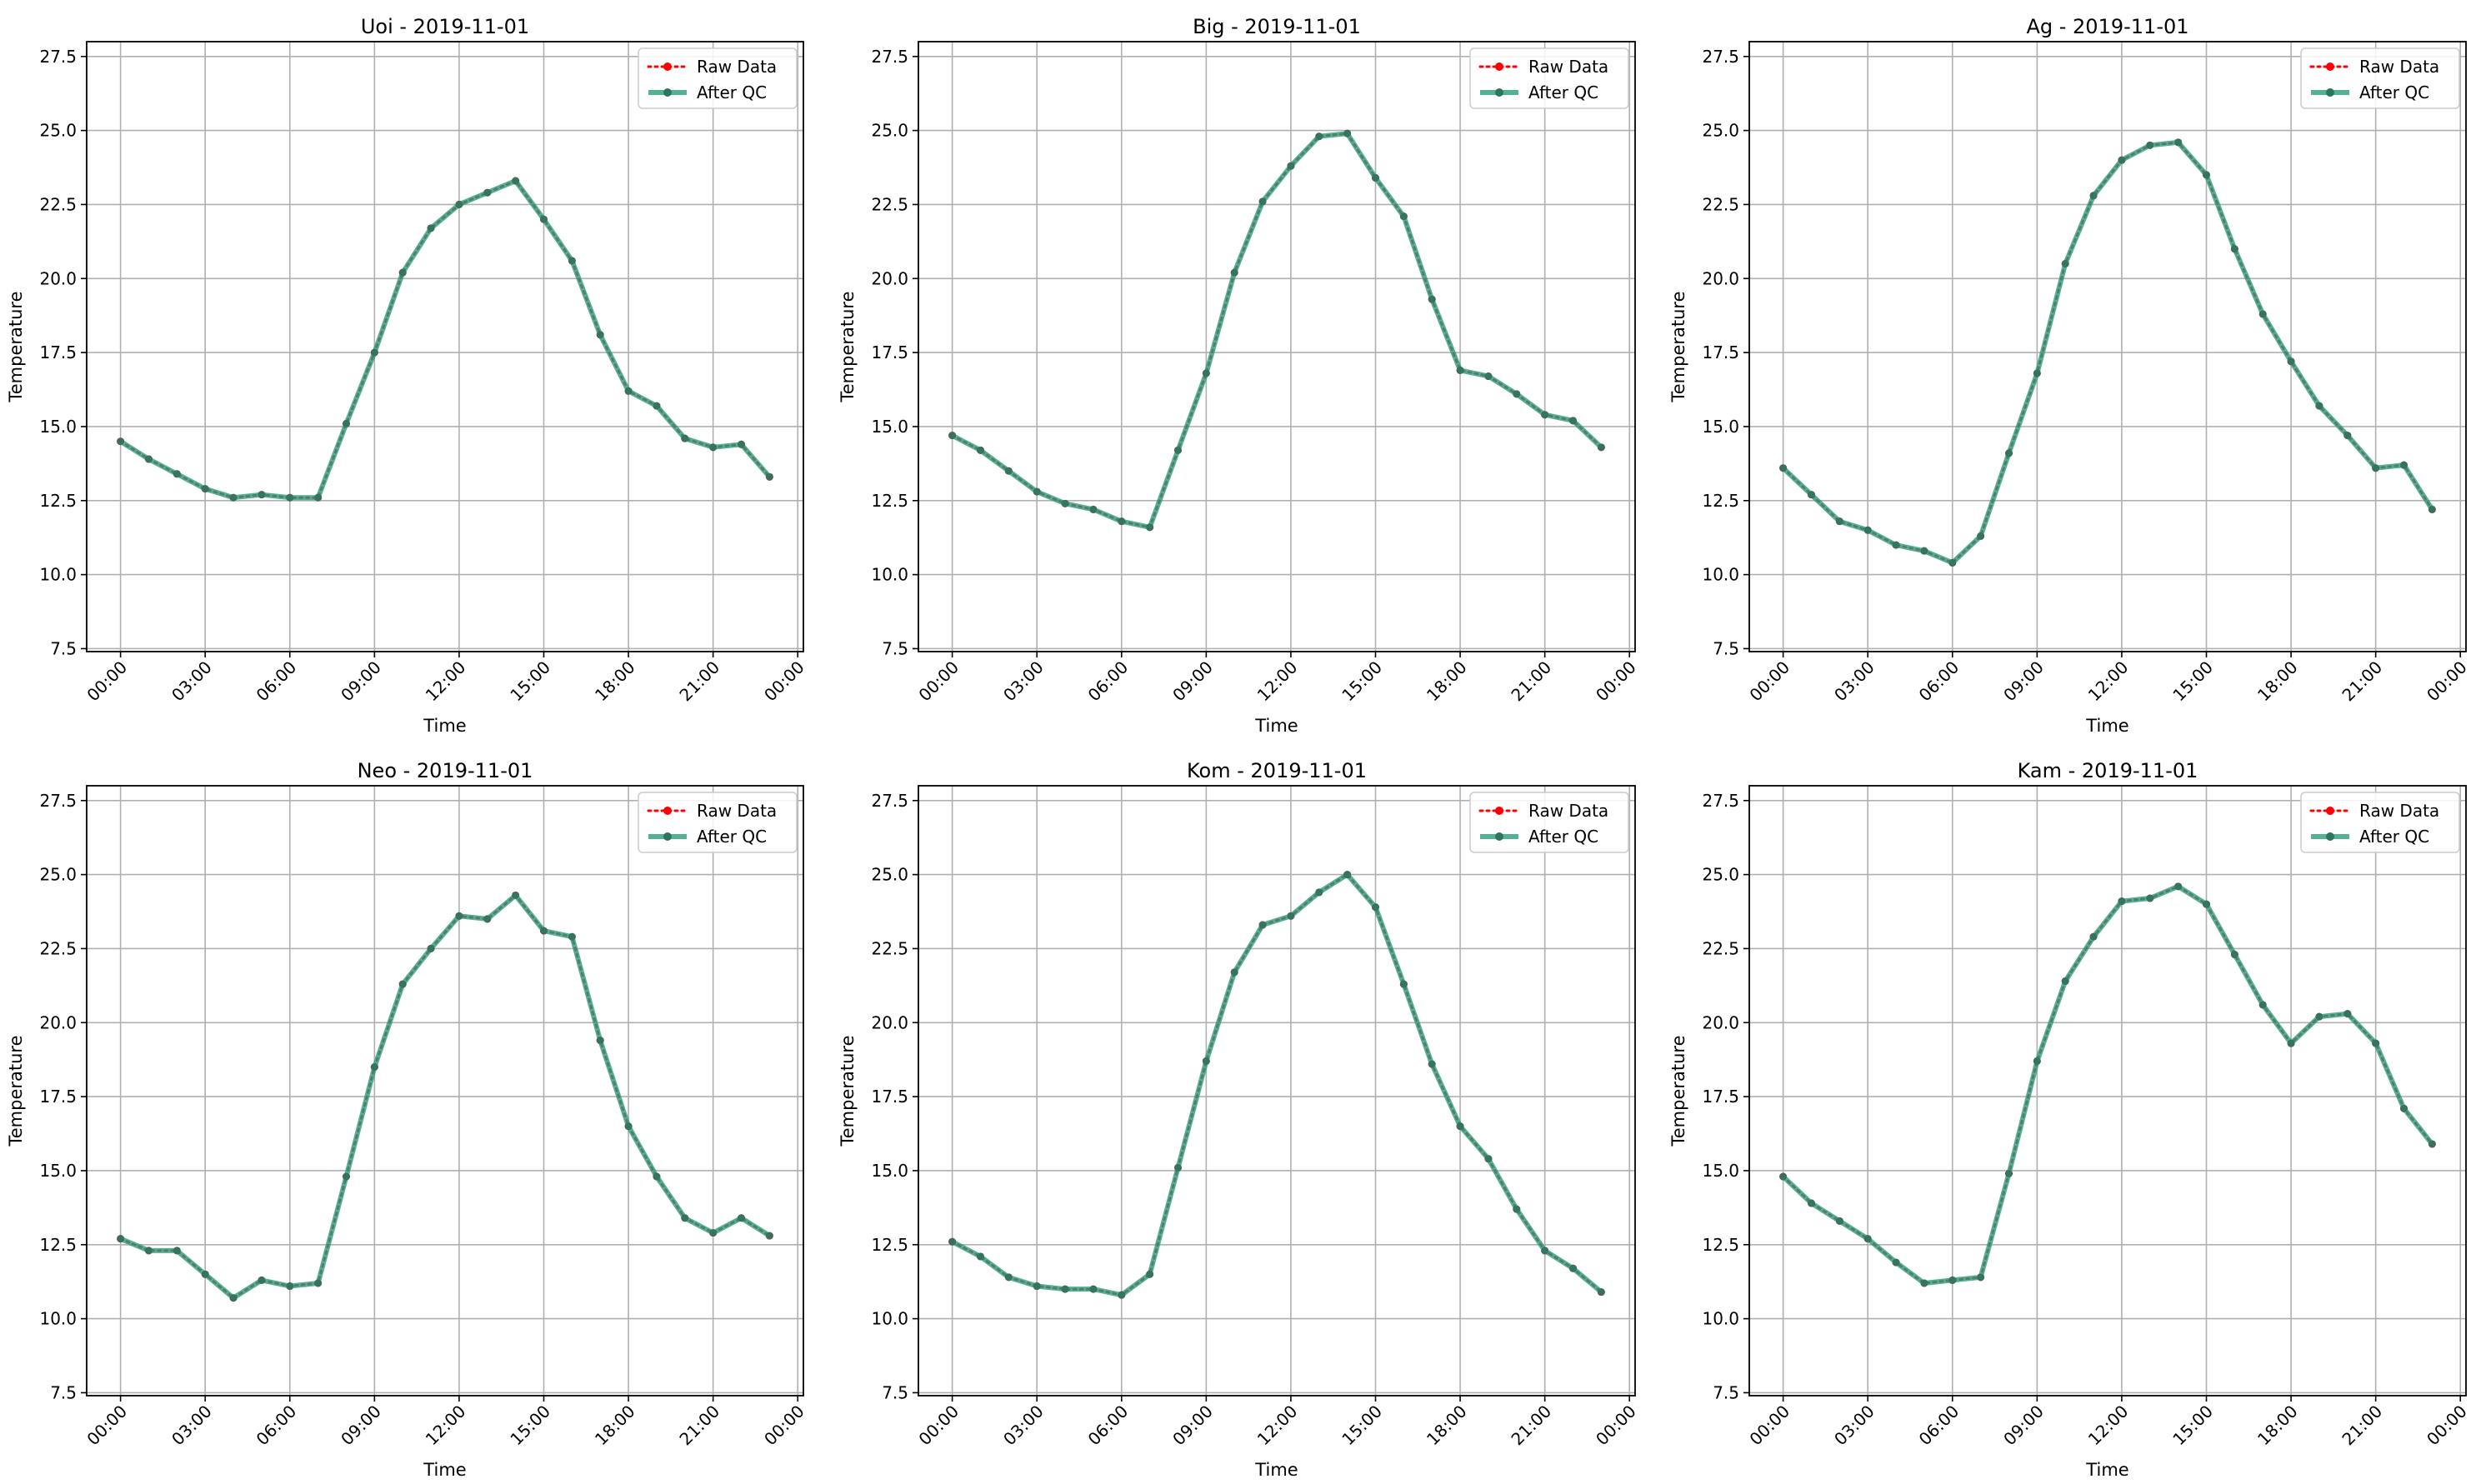 The image size is (2486, 1484). I want to click on after-qc-line, so click(445, 1097).